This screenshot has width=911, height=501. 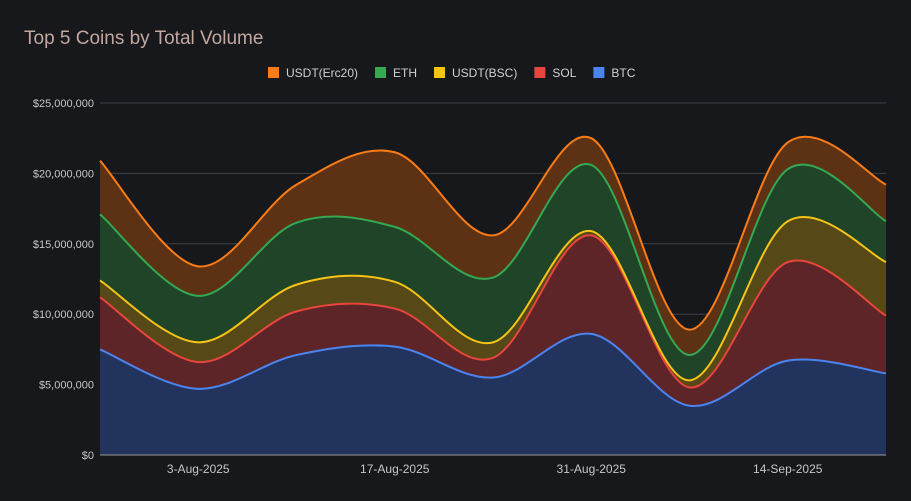 I want to click on y-tick-label: $0, so click(x=88, y=456).